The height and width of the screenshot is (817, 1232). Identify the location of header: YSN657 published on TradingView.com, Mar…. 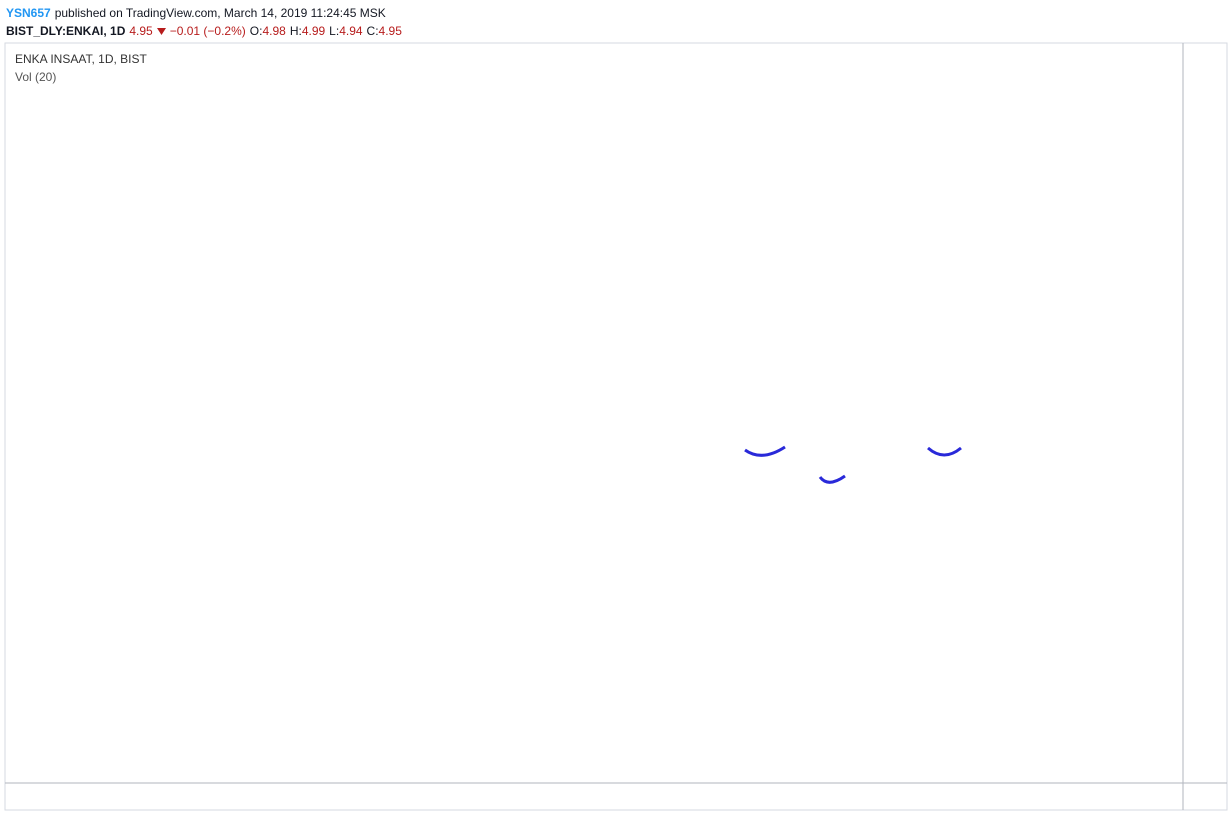
(204, 22).